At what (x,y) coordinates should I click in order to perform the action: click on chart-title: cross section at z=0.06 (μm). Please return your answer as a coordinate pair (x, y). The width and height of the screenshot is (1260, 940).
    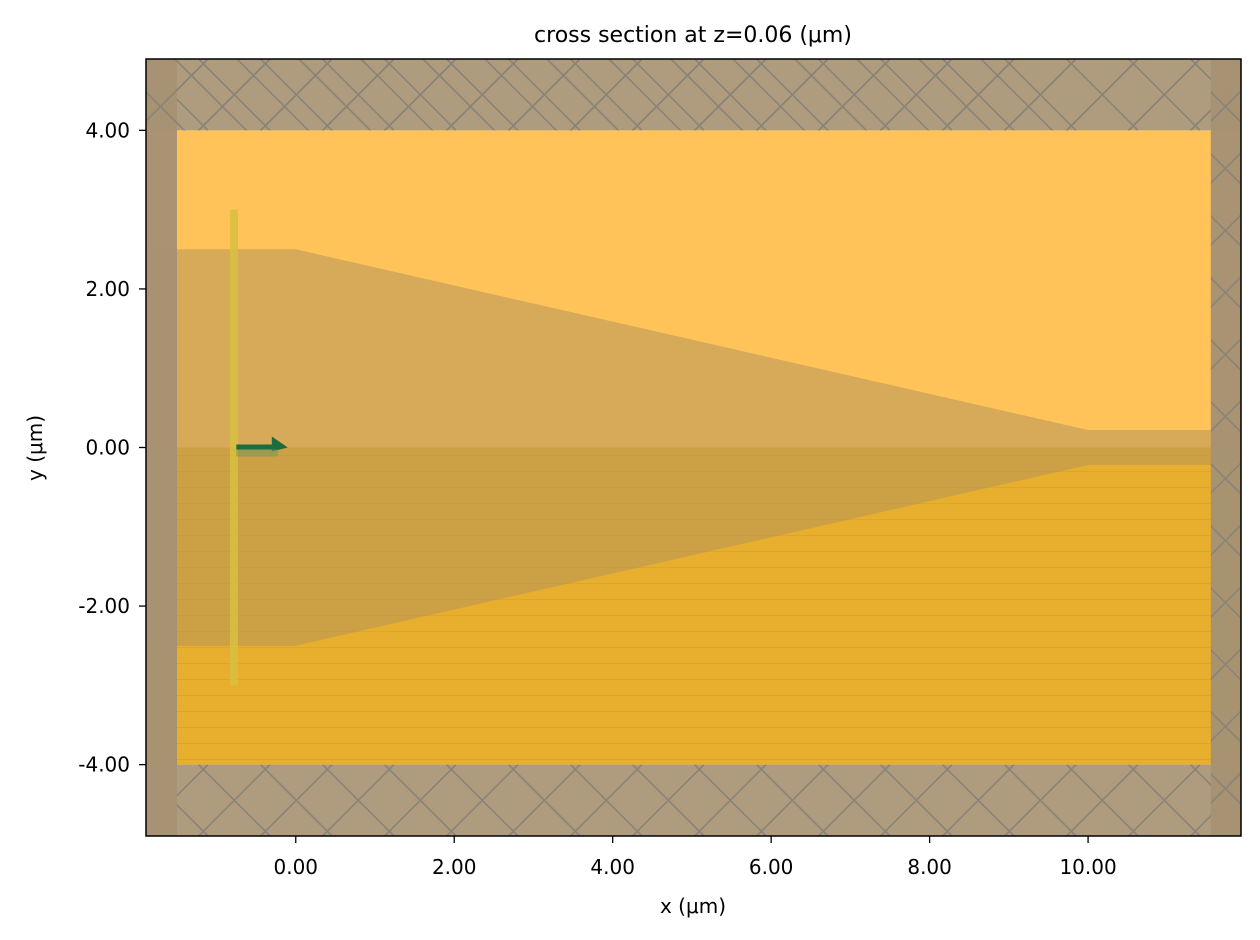
    Looking at the image, I should click on (693, 35).